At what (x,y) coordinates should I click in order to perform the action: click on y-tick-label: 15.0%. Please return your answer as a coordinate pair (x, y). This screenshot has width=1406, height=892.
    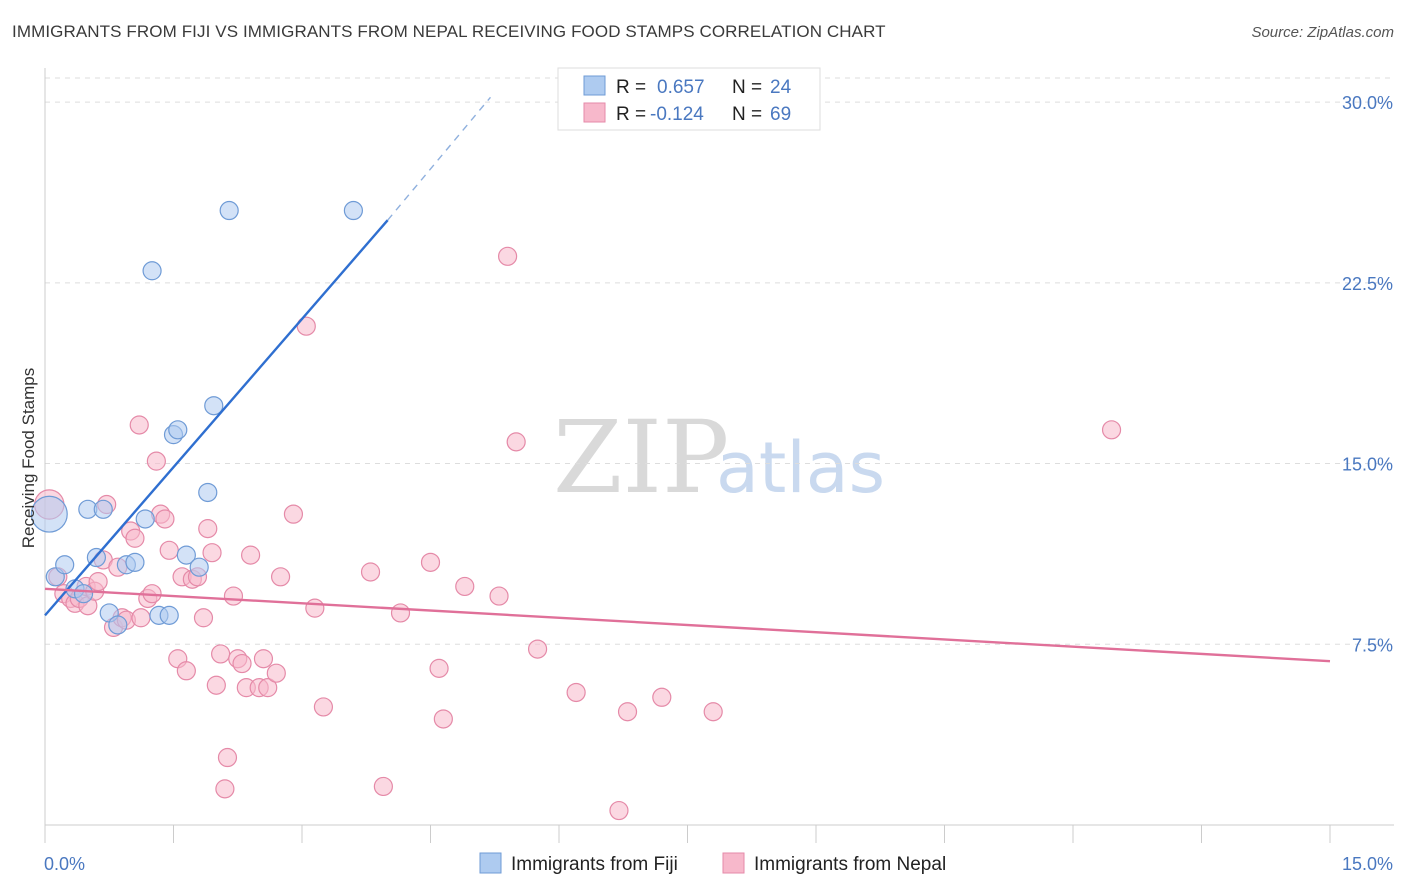
    Looking at the image, I should click on (1367, 465).